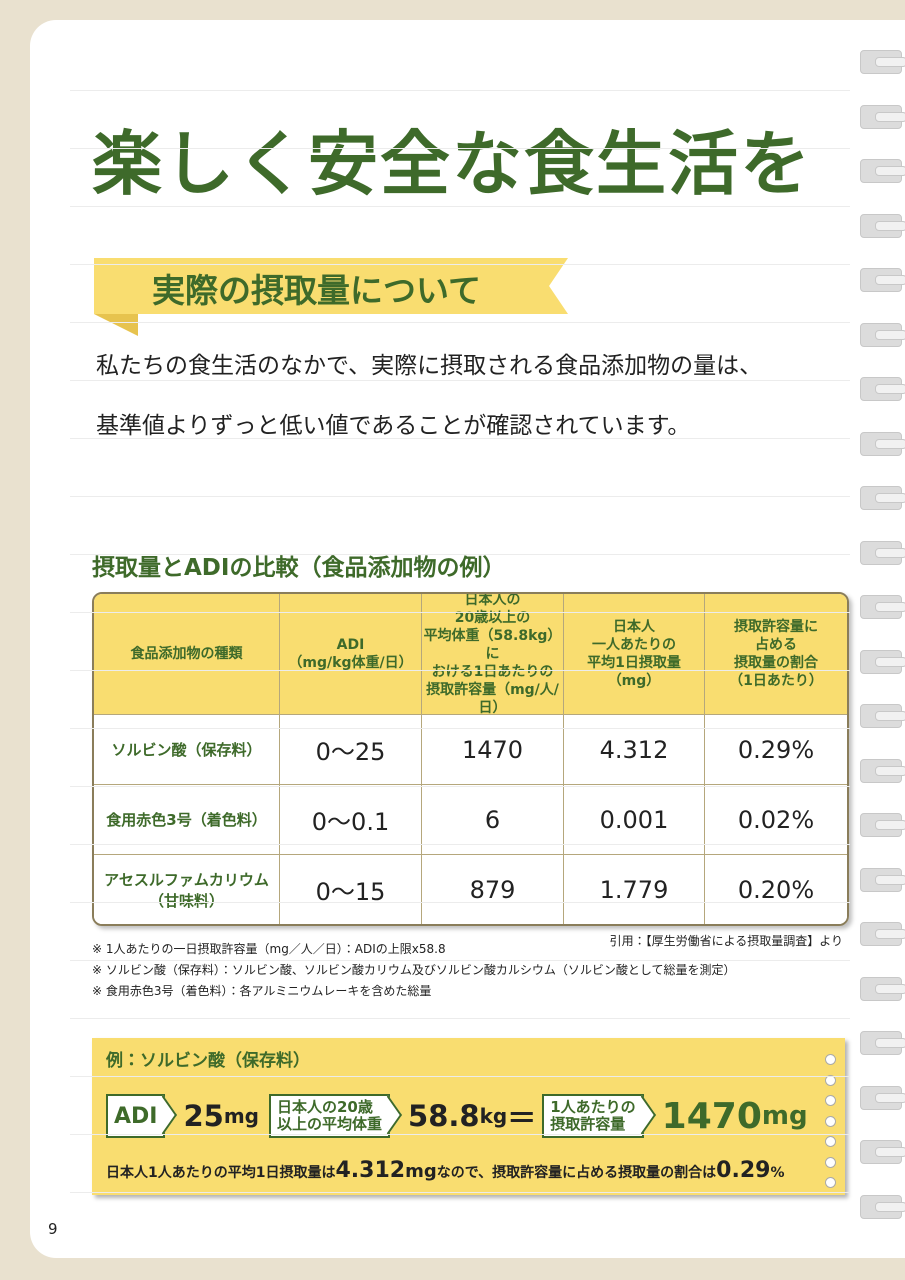  Describe the element at coordinates (317, 290) in the screenshot. I see `section-heading: 実際の摂取量について` at that location.